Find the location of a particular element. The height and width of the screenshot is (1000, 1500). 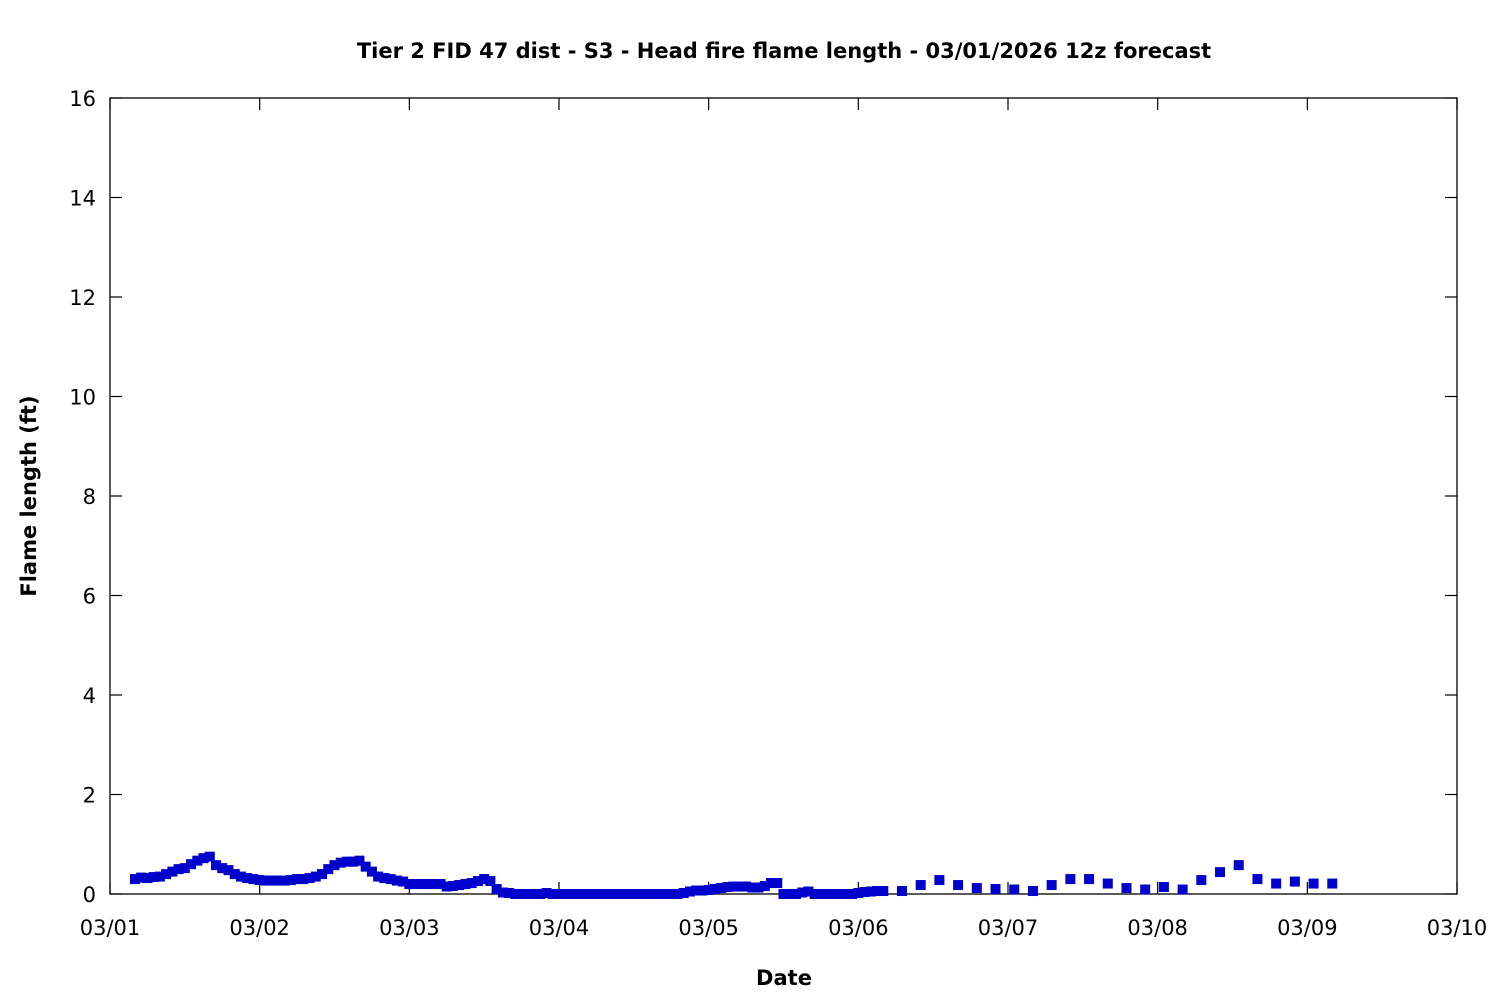

x-tick-label: 03/06 is located at coordinates (858, 928).